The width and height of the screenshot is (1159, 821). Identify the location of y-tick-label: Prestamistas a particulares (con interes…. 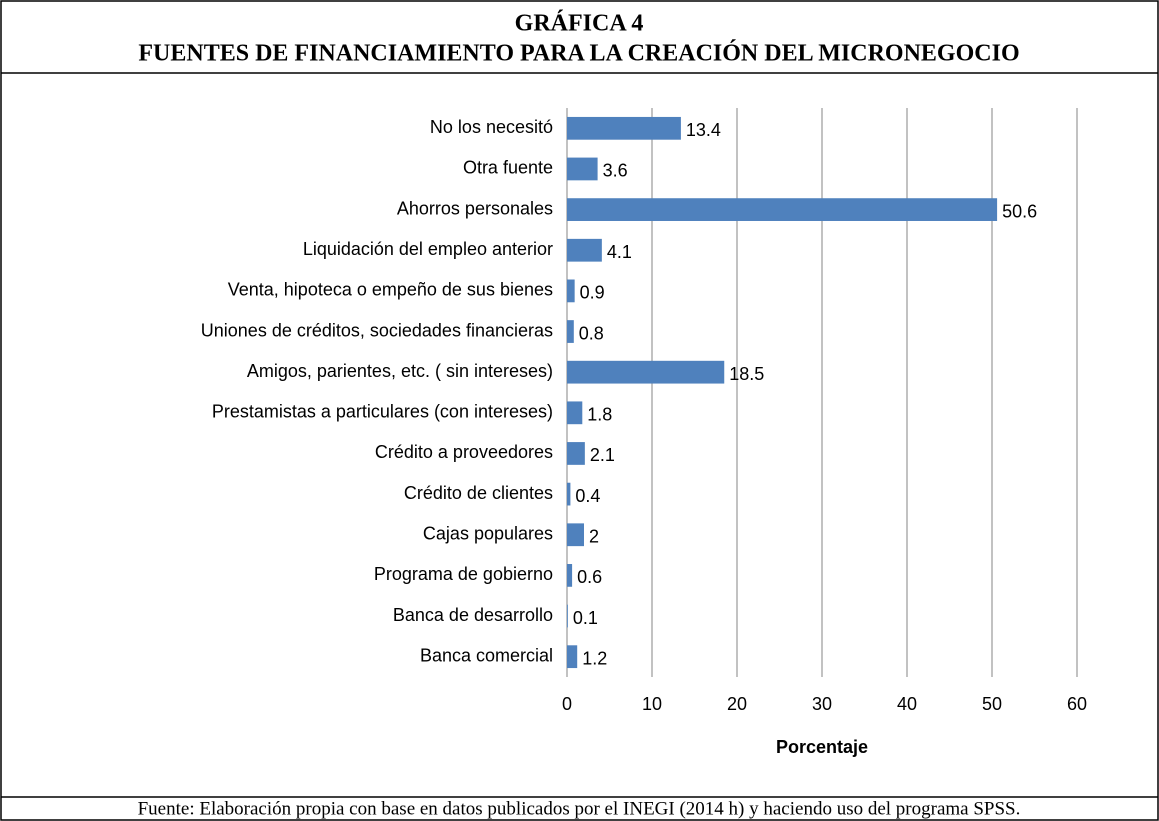
(382, 412).